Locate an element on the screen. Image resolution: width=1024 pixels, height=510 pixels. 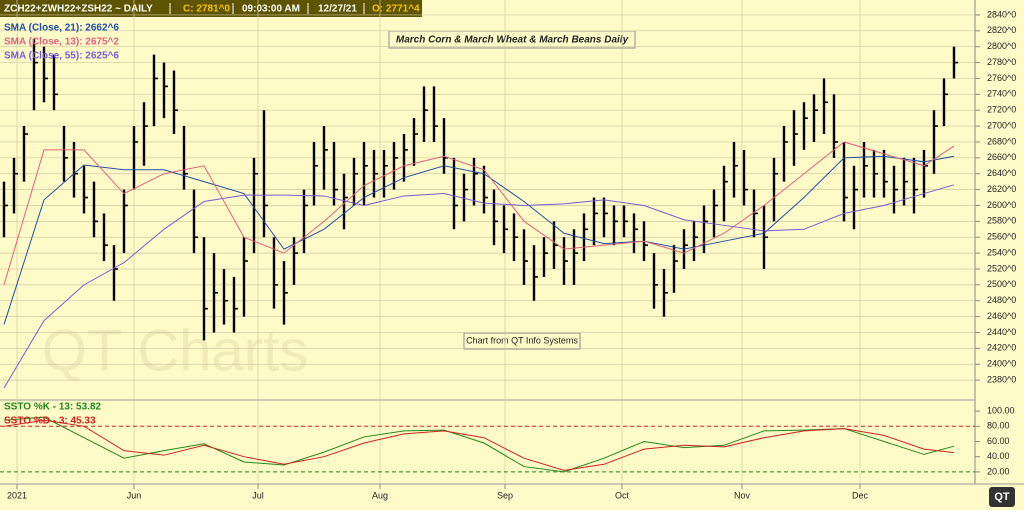
logo: QT is located at coordinates (1002, 497).